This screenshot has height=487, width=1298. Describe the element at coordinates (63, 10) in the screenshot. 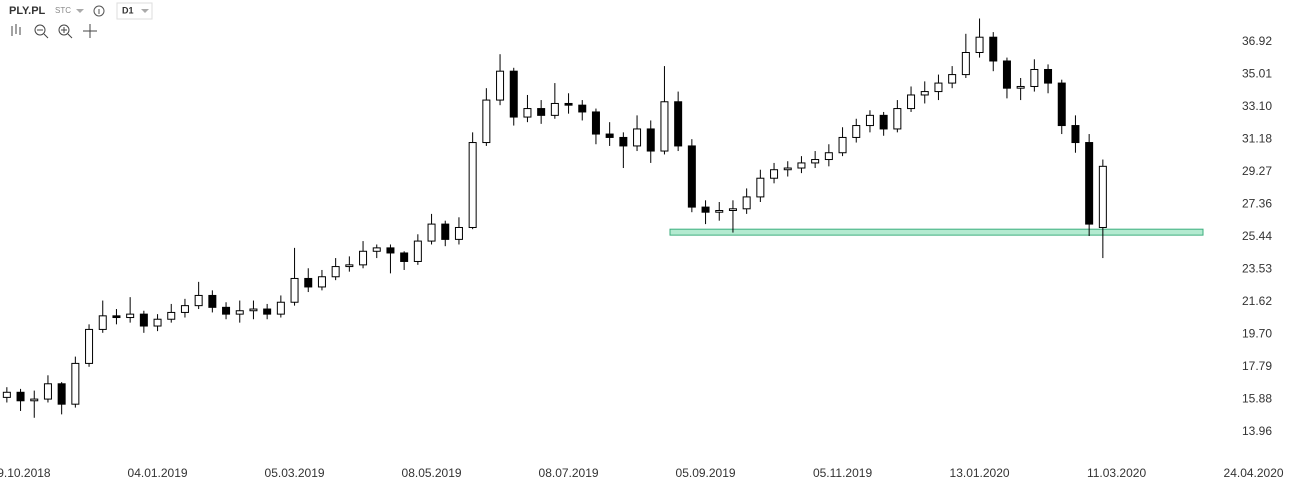

I see `market: STC` at that location.